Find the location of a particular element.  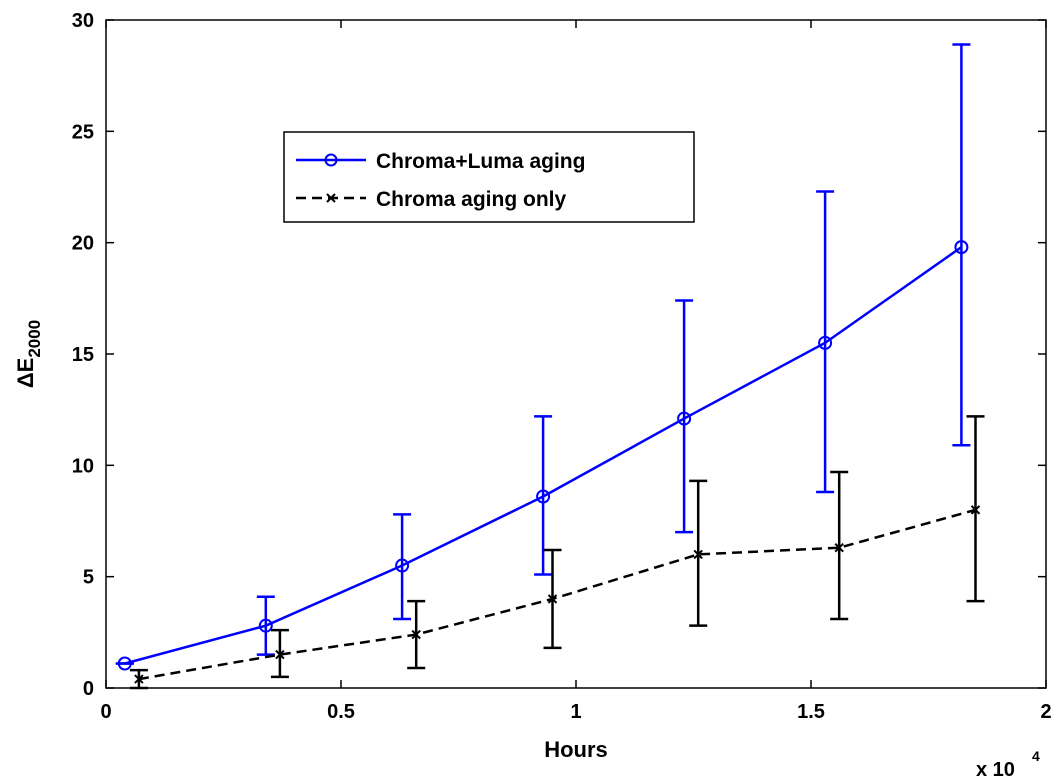

y-tick-label: 15 is located at coordinates (83, 355).